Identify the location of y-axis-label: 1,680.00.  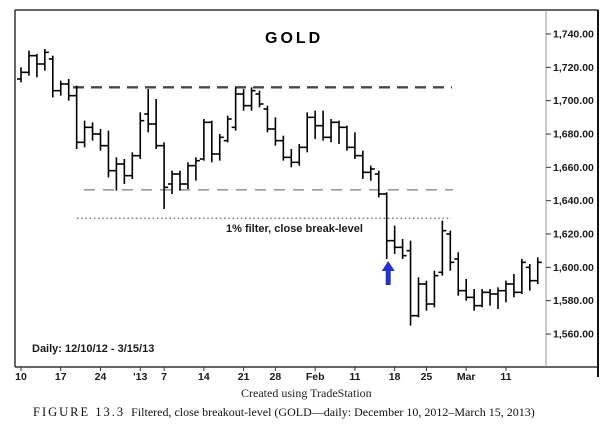
(573, 135).